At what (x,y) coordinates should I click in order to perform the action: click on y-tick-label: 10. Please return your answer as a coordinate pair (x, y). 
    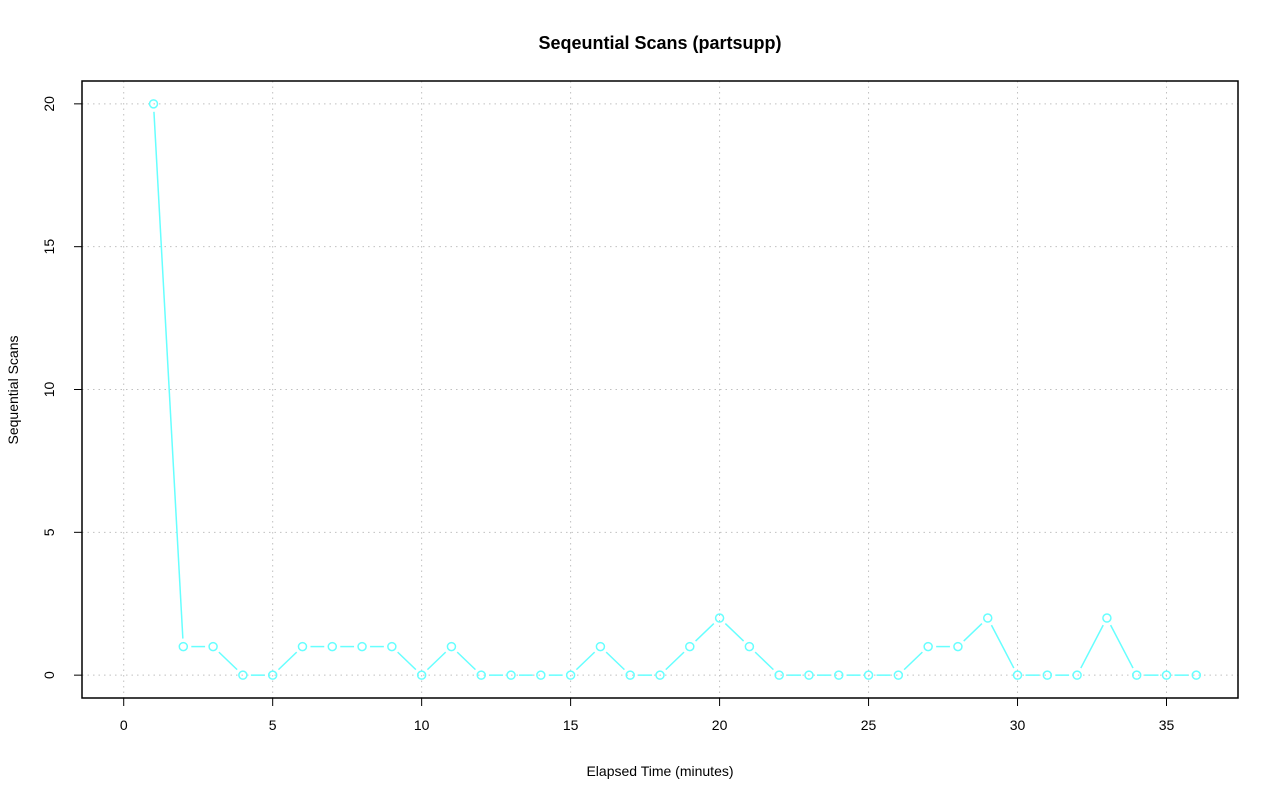
    Looking at the image, I should click on (49, 390).